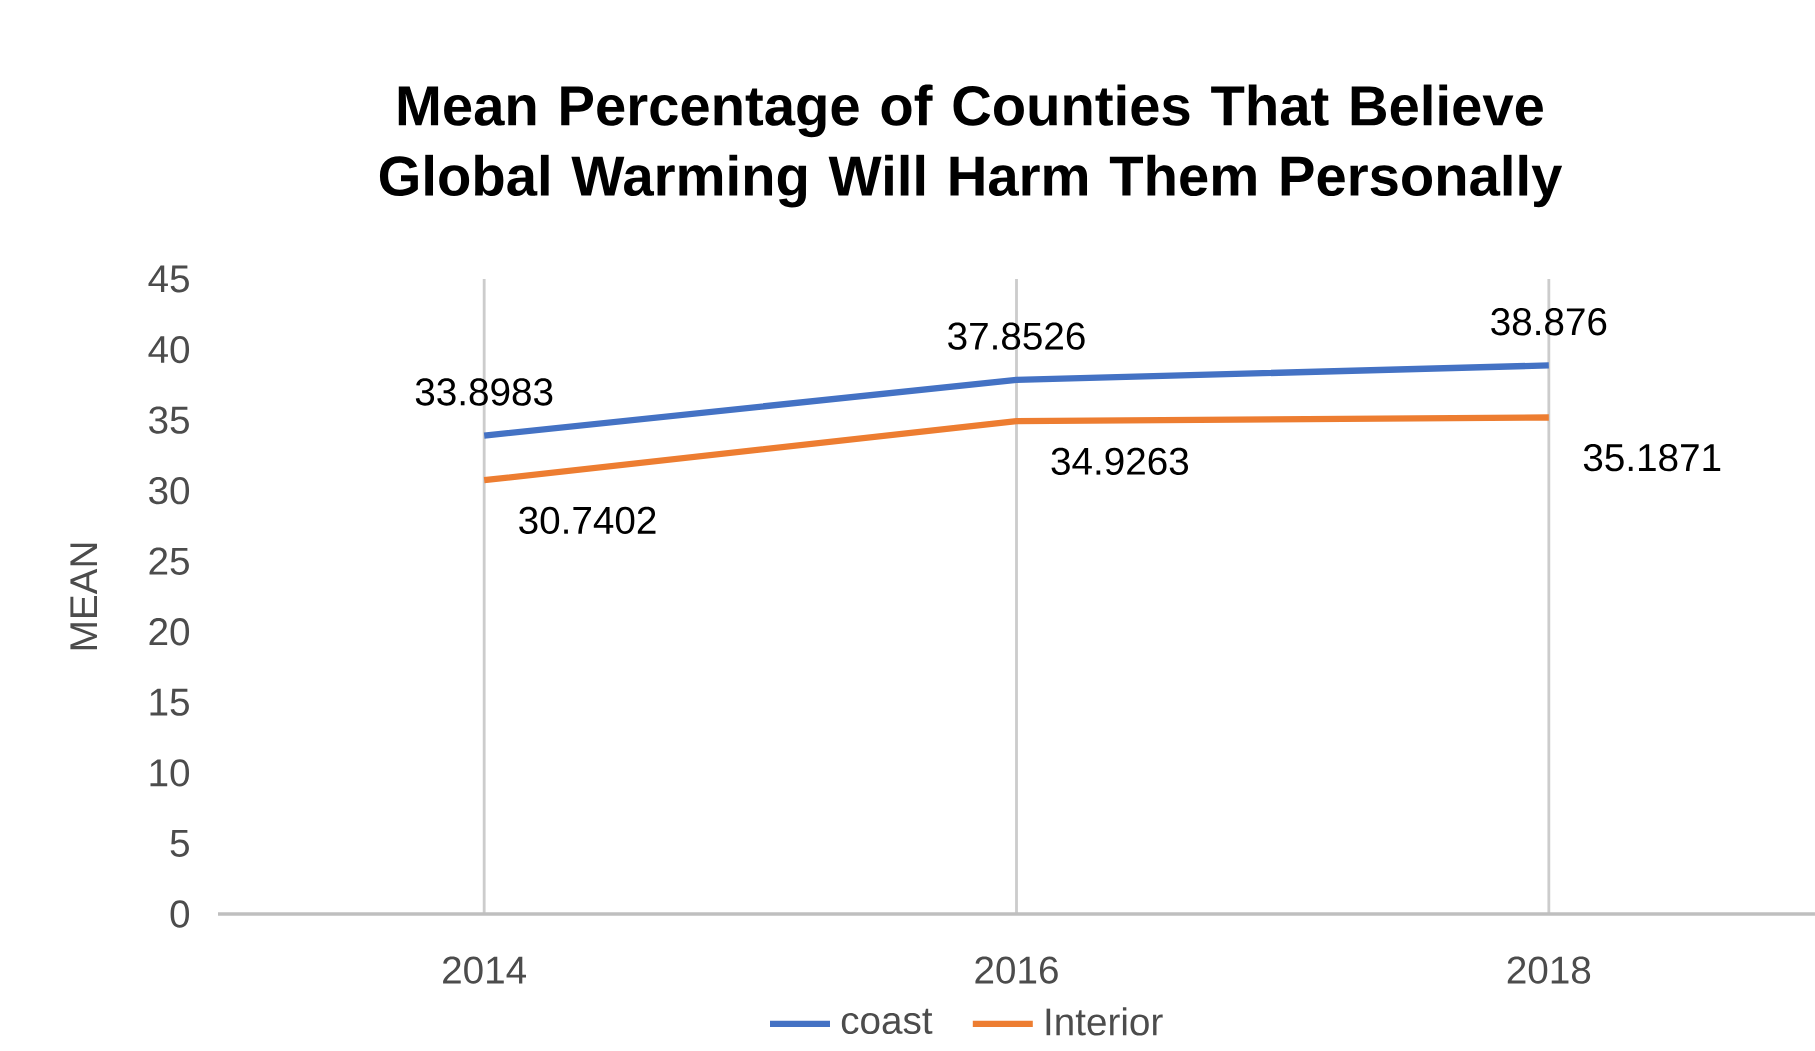 This screenshot has height=1051, width=1815. Describe the element at coordinates (484, 392) in the screenshot. I see `data-label: 33.8983` at that location.